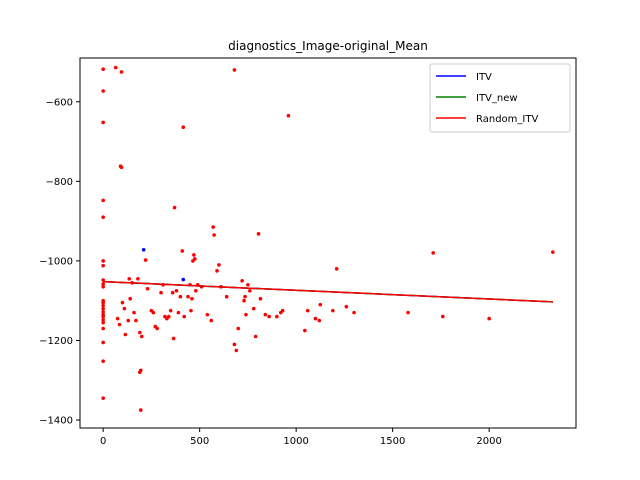 This screenshot has width=640, height=480. I want to click on x-tick-label: 2000, so click(488, 441).